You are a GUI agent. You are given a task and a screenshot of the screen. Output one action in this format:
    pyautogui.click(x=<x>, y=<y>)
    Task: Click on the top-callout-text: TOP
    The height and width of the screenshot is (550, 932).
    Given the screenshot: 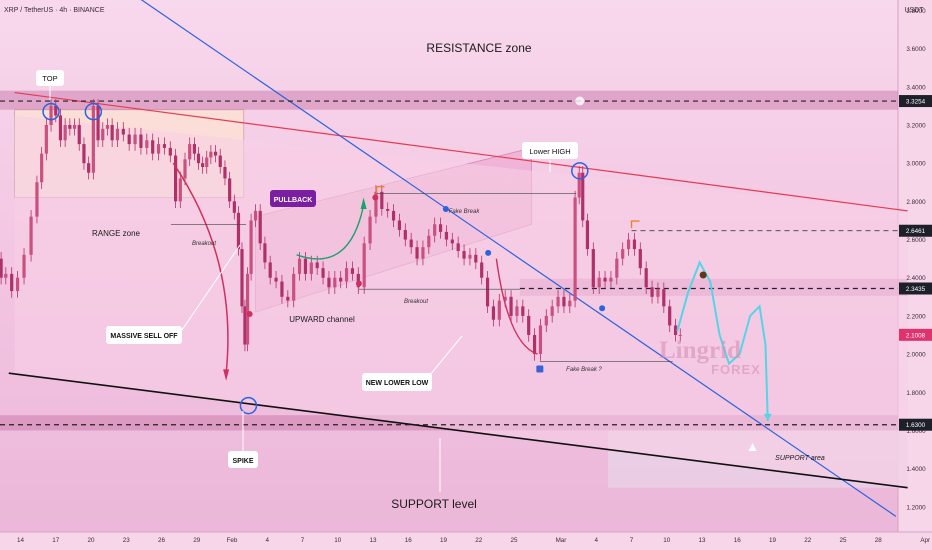 What is the action you would take?
    pyautogui.click(x=49, y=78)
    